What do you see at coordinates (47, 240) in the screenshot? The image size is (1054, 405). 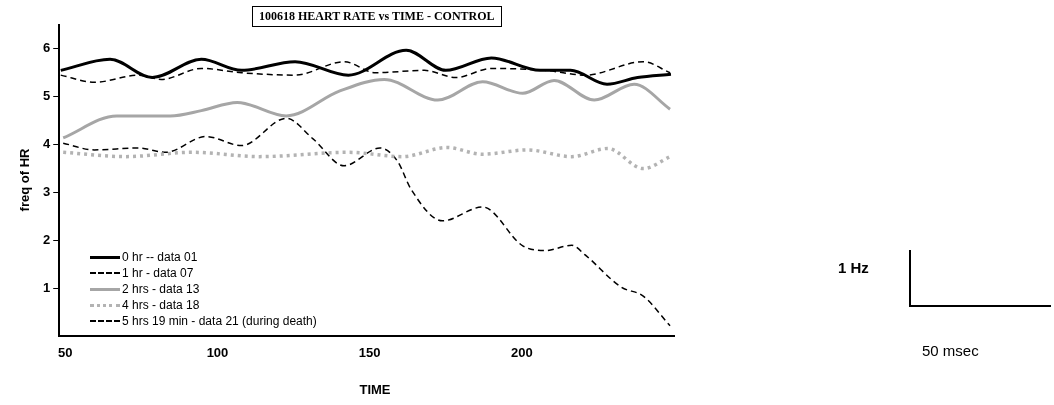 I see `y-tick-label: 2` at bounding box center [47, 240].